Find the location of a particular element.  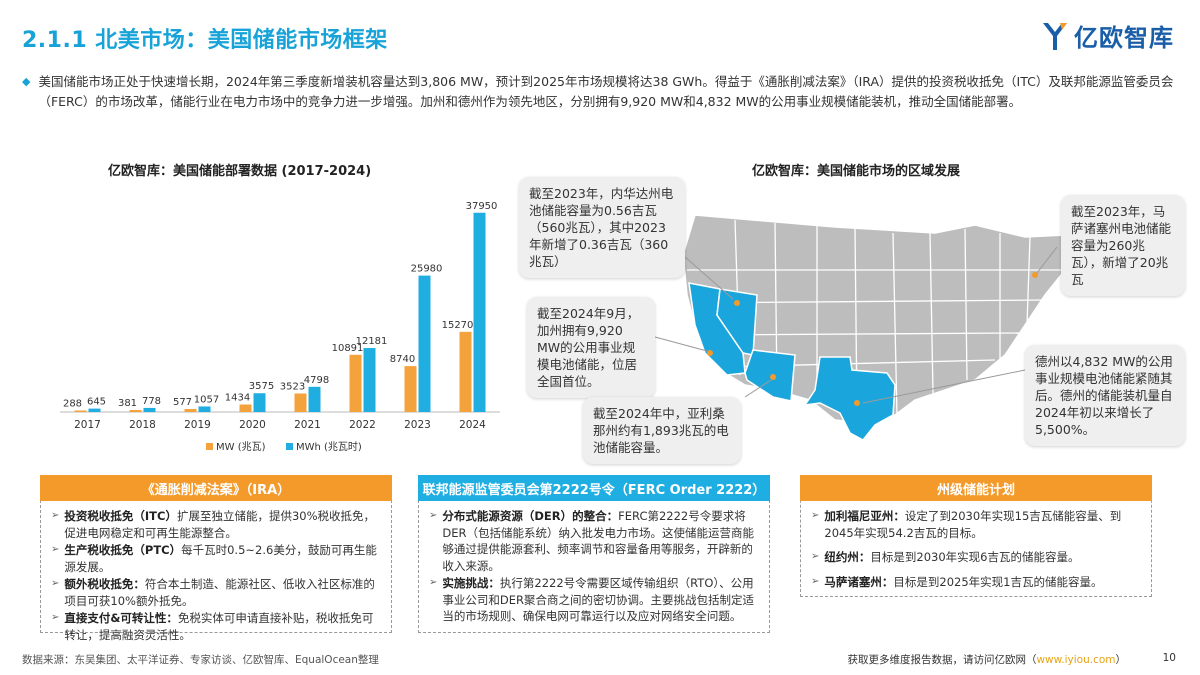

data-label-mw-2021: 3523 is located at coordinates (292, 387).